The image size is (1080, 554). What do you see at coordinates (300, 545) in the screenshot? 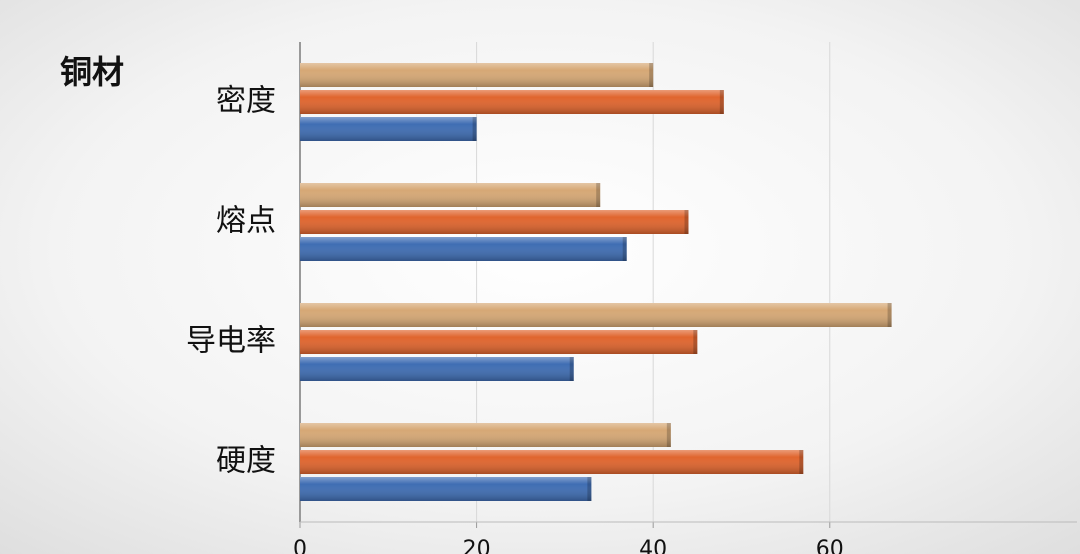
I see `x-tick-label: 0` at bounding box center [300, 545].